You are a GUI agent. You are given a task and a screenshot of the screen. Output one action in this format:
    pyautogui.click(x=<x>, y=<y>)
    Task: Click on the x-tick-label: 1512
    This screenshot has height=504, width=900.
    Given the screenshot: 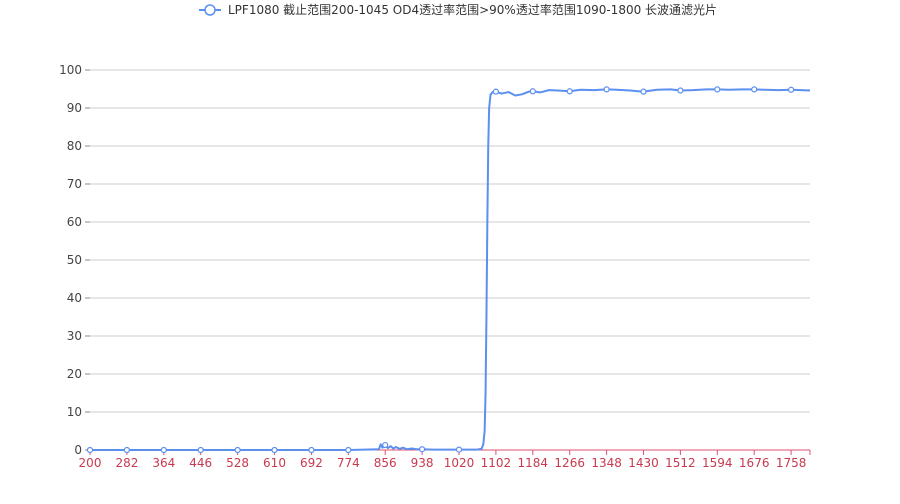 What is the action you would take?
    pyautogui.click(x=680, y=463)
    